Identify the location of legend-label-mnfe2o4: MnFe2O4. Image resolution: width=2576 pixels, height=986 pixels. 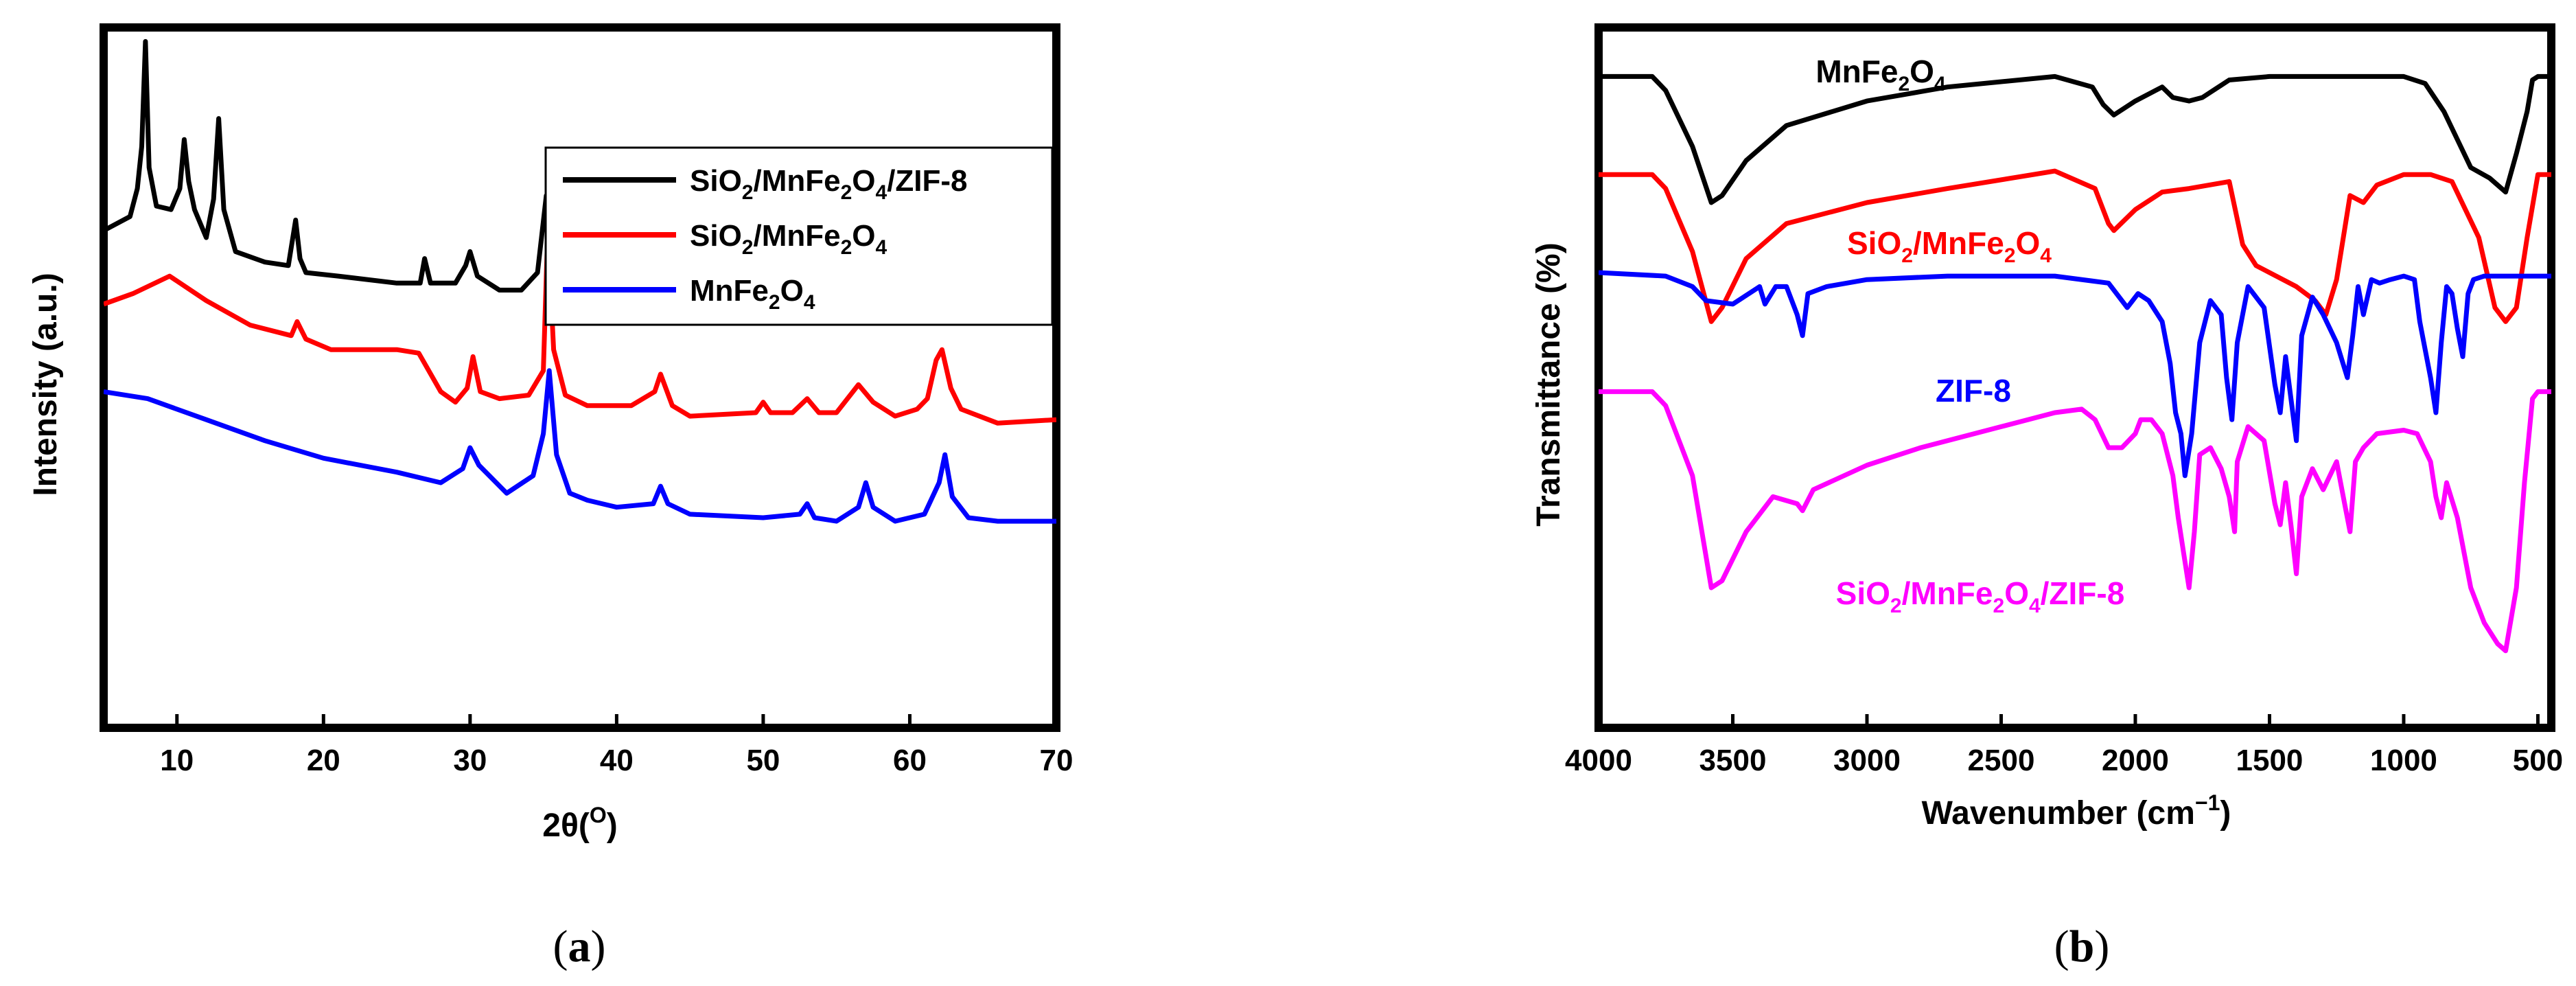
(752, 294).